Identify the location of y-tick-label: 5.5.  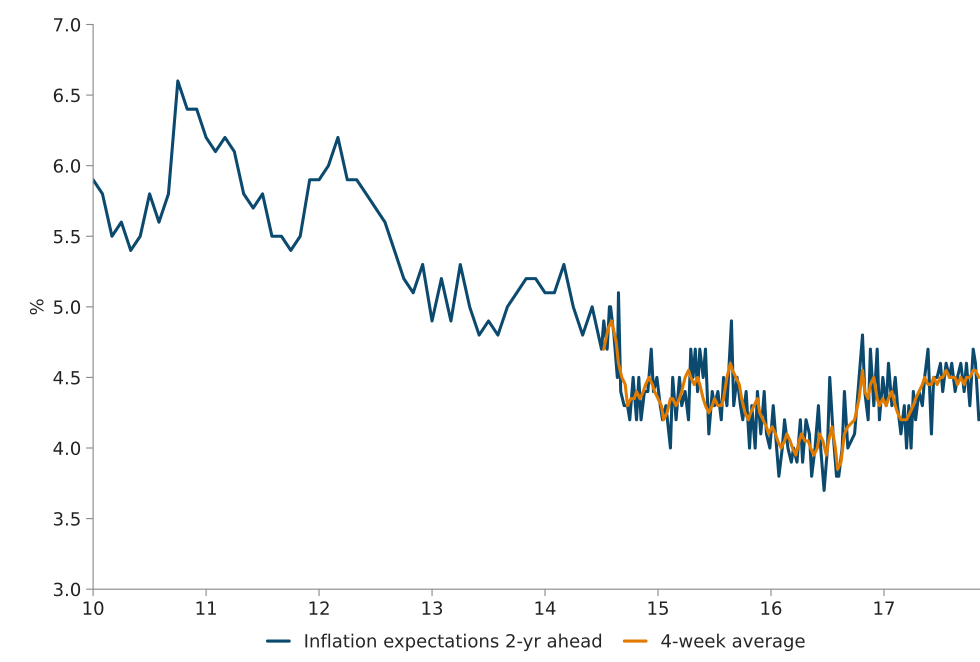
(67, 237).